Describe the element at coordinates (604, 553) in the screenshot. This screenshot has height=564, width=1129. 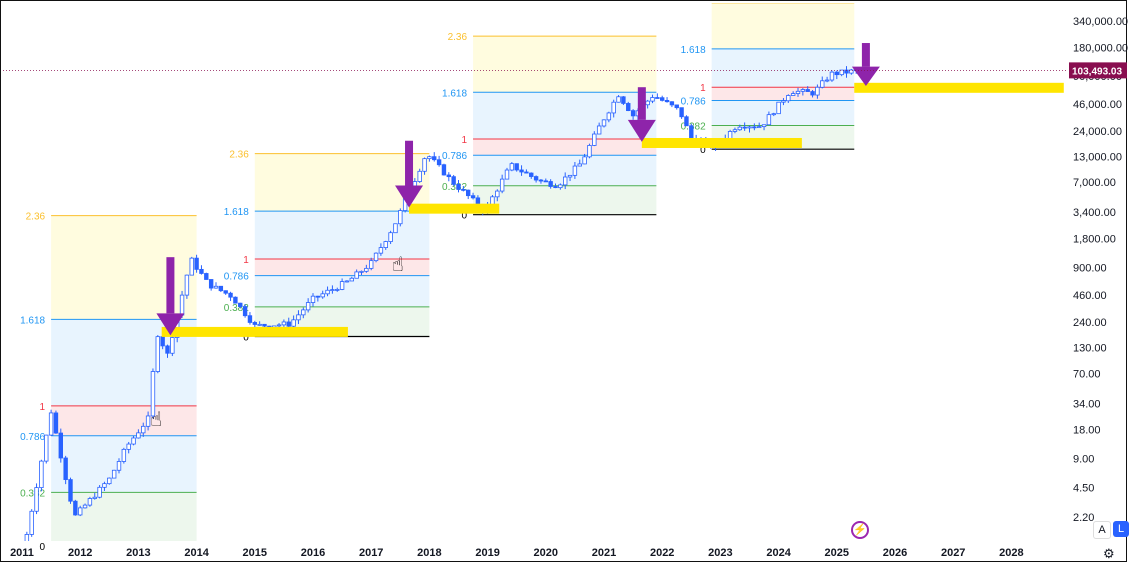
I see `time-axis-label: 2021` at that location.